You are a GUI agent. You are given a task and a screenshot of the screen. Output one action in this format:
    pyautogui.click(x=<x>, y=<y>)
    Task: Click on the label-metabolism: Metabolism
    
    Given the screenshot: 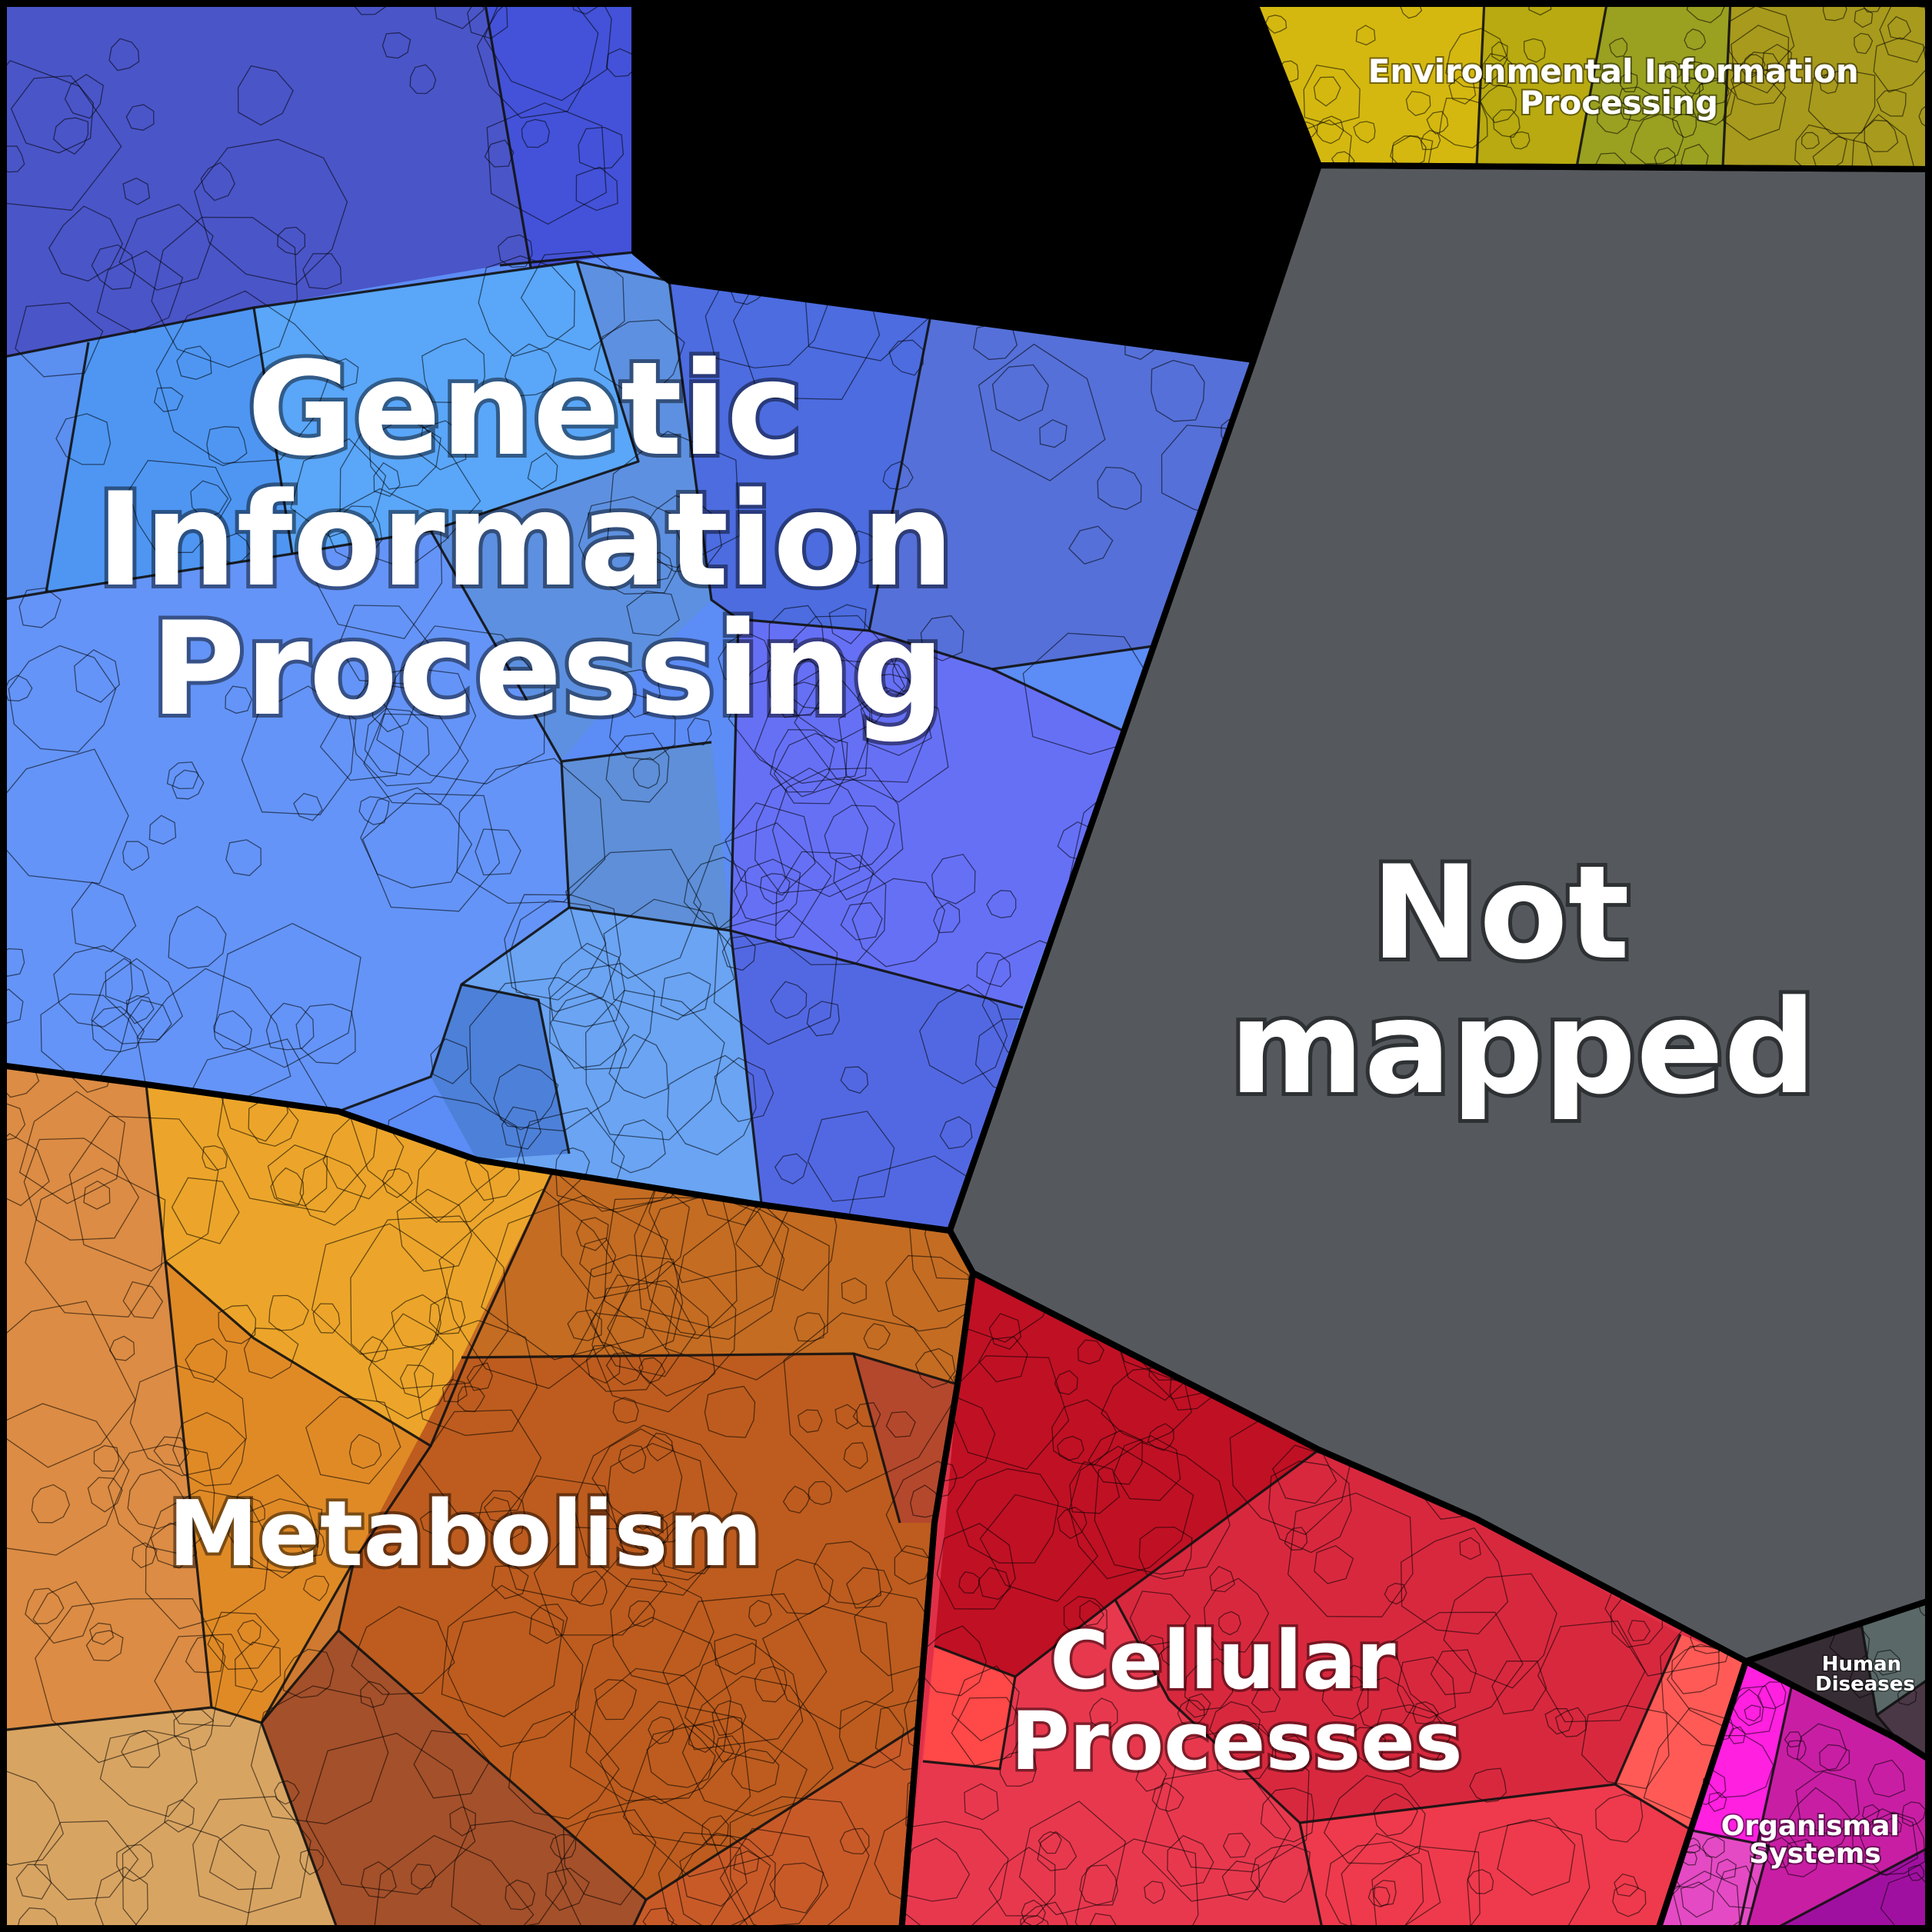 What is the action you would take?
    pyautogui.click(x=465, y=1534)
    